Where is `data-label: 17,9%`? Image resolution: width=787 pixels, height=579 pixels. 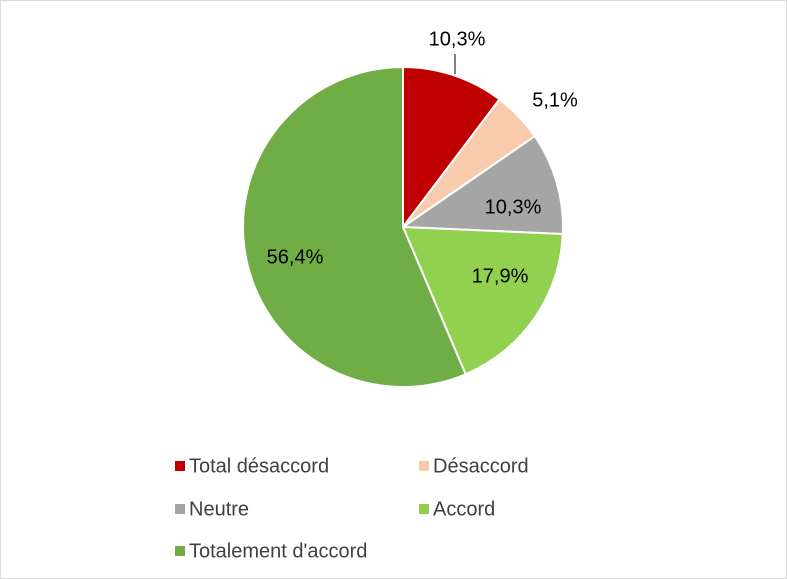 data-label: 17,9% is located at coordinates (500, 276).